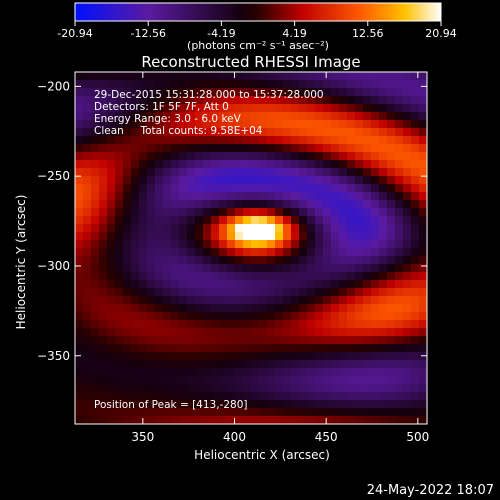 Image resolution: width=500 pixels, height=500 pixels. I want to click on y-tick-label: −250, so click(53, 176).